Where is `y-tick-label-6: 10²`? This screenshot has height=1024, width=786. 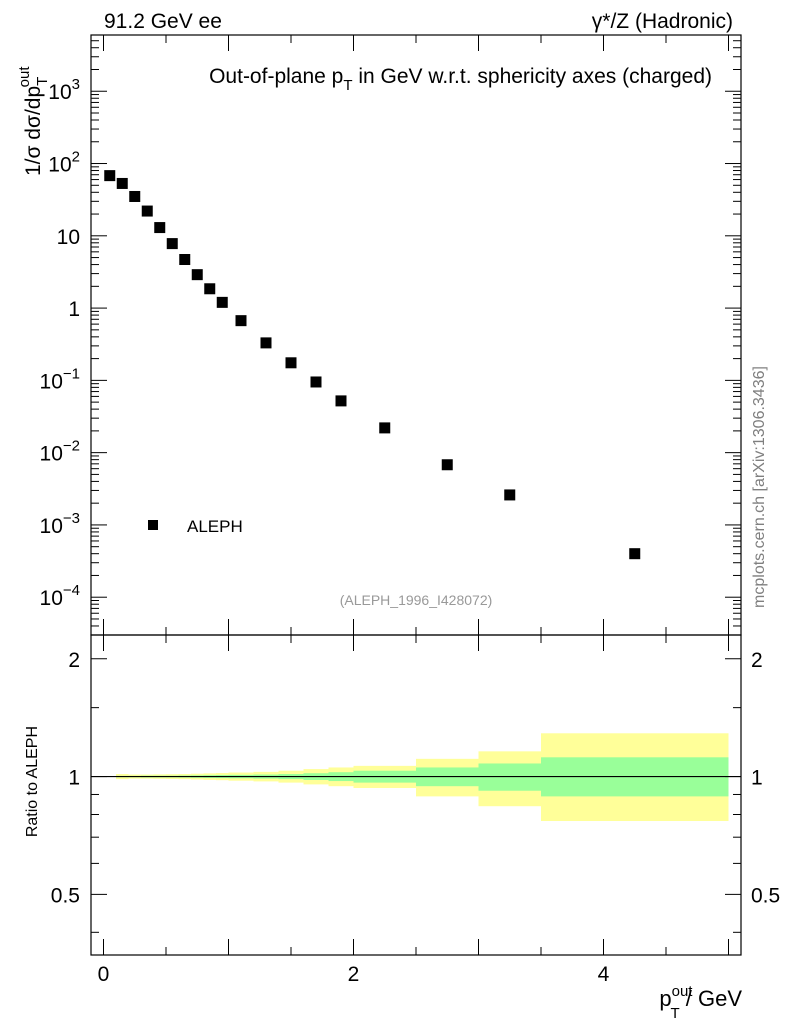
y-tick-label-6: 10² is located at coordinates (64, 163).